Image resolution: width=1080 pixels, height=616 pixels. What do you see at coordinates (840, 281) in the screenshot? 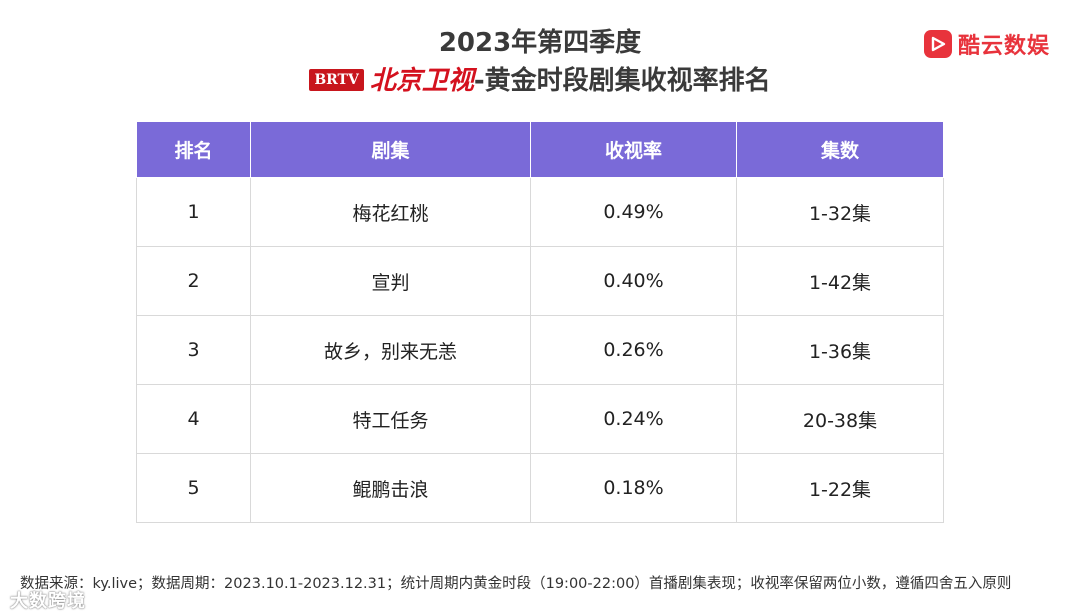
I see `episodes-cell: 1-42集` at bounding box center [840, 281].